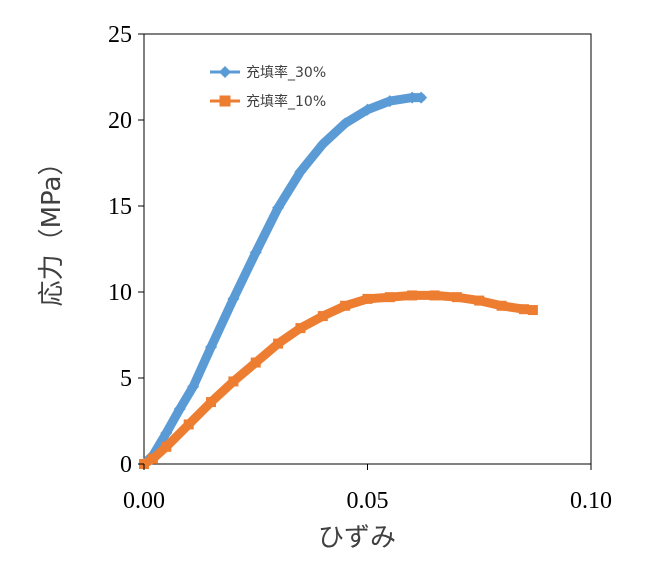  Describe the element at coordinates (144, 501) in the screenshot. I see `x-tick-label: 0.00` at that location.